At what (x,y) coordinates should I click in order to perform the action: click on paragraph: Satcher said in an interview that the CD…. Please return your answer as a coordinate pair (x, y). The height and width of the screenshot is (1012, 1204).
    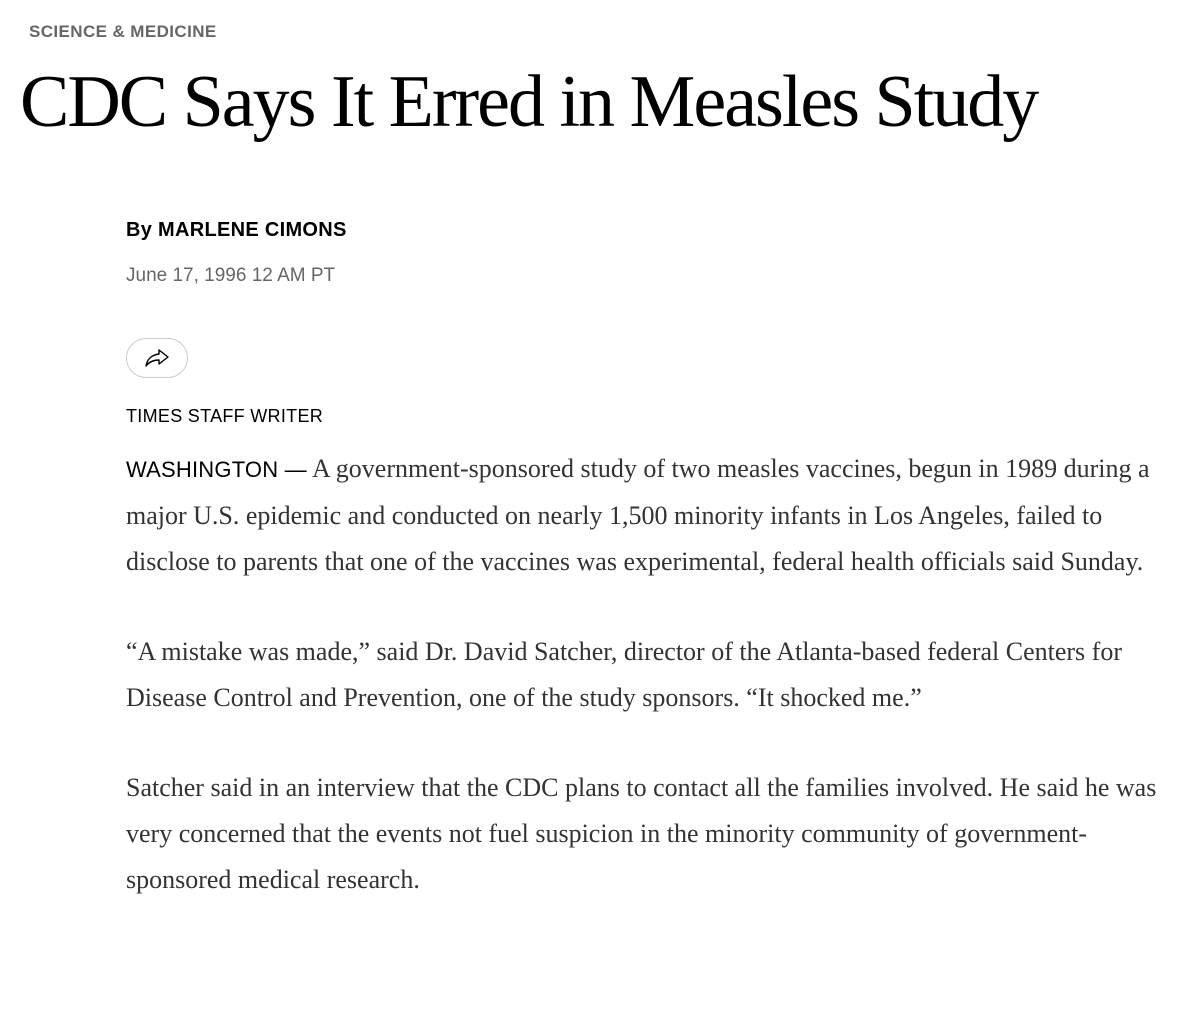
    Looking at the image, I should click on (641, 833).